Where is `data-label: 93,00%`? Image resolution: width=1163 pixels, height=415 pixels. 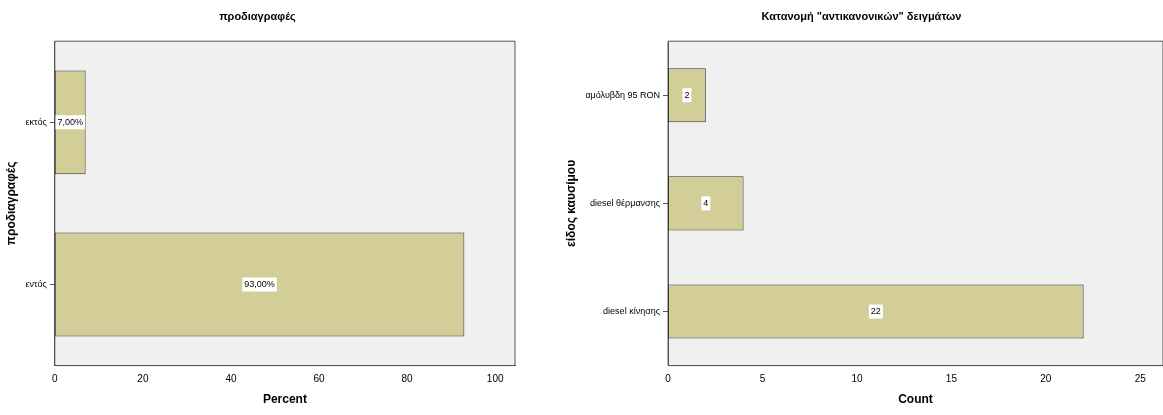 data-label: 93,00% is located at coordinates (259, 283).